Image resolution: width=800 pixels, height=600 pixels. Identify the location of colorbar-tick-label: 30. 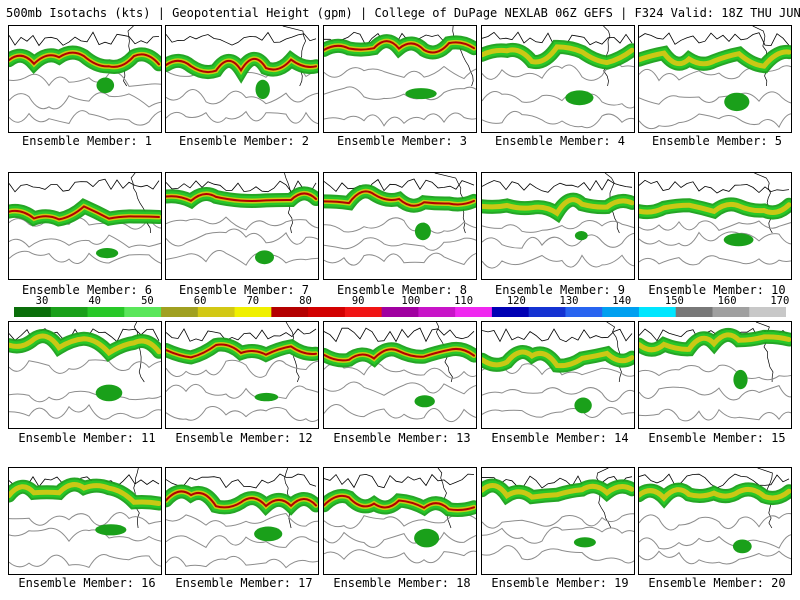
(42, 301).